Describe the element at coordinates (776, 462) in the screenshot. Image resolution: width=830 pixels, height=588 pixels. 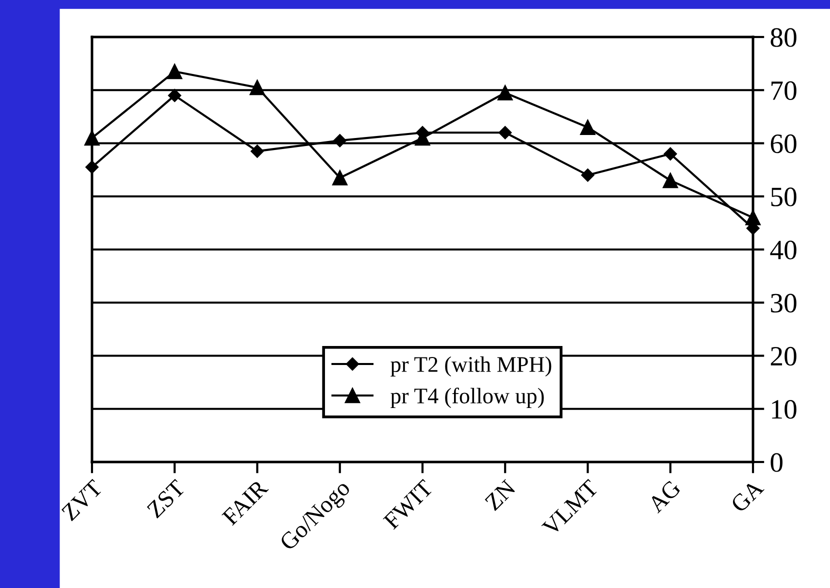
I see `y-tick-label: 0` at that location.